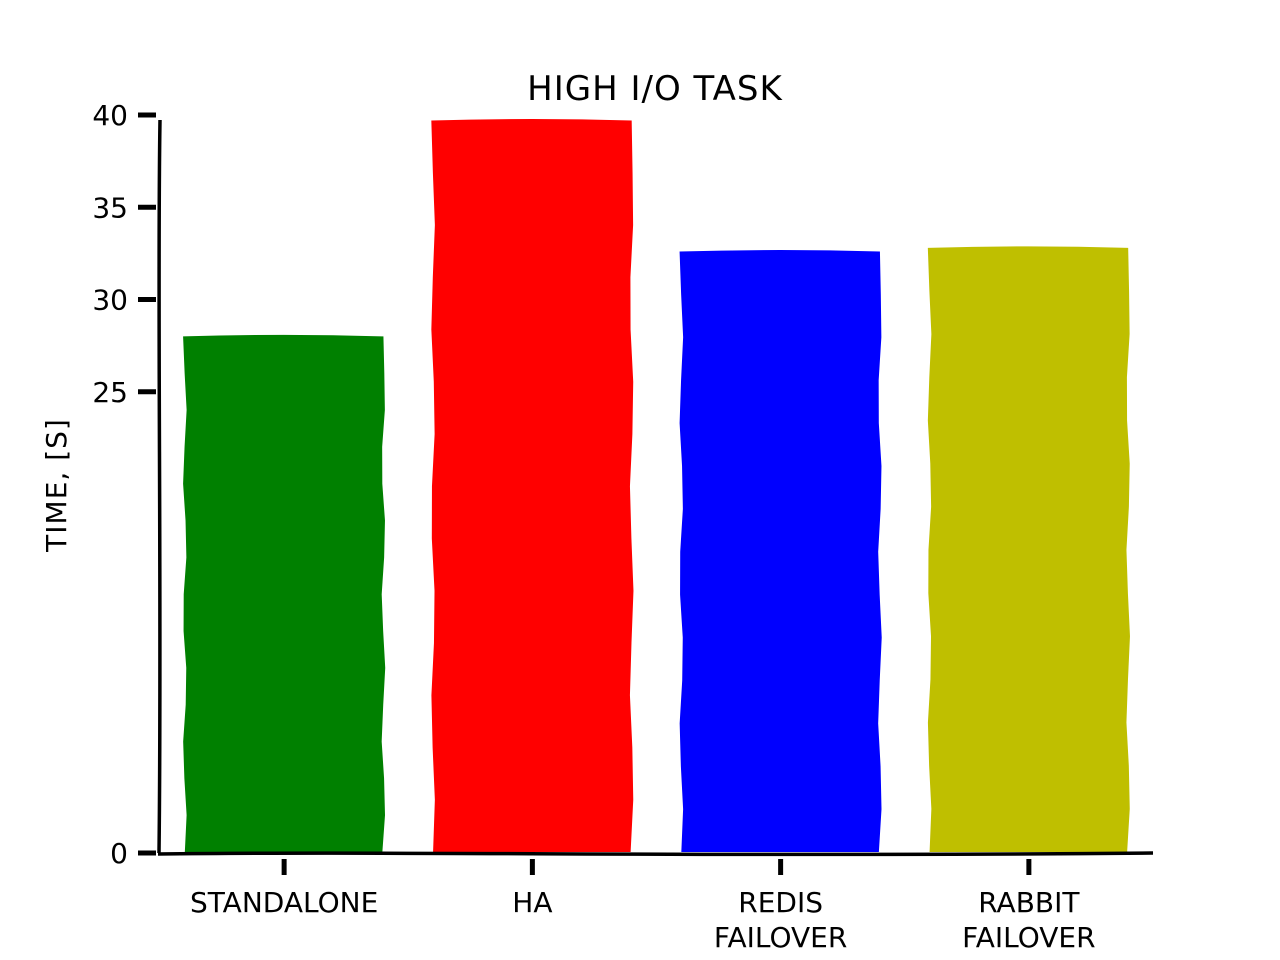  What do you see at coordinates (124, 484) in the screenshot?
I see `y-ticks-group: 0 25 30 35 40` at bounding box center [124, 484].